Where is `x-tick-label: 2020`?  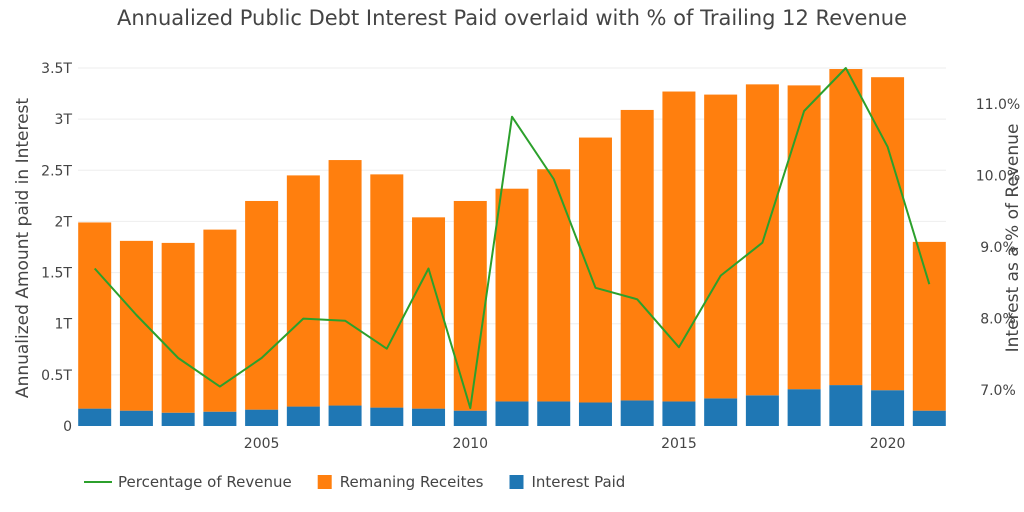 x-tick-label: 2020 is located at coordinates (888, 444).